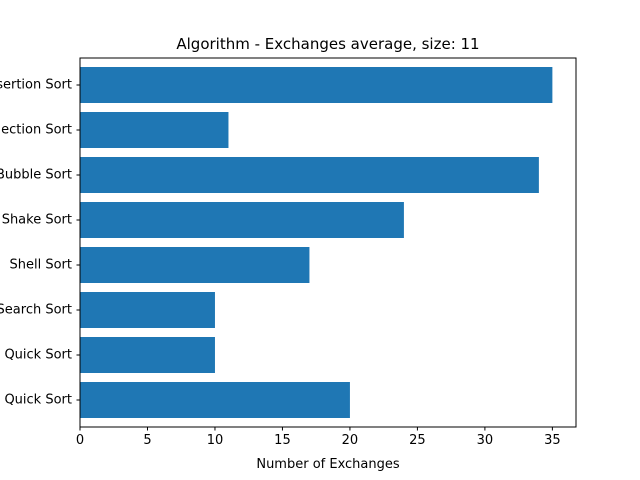 Image resolution: width=640 pixels, height=480 pixels. I want to click on y-tick-label: Bubble Sort, so click(36, 175).